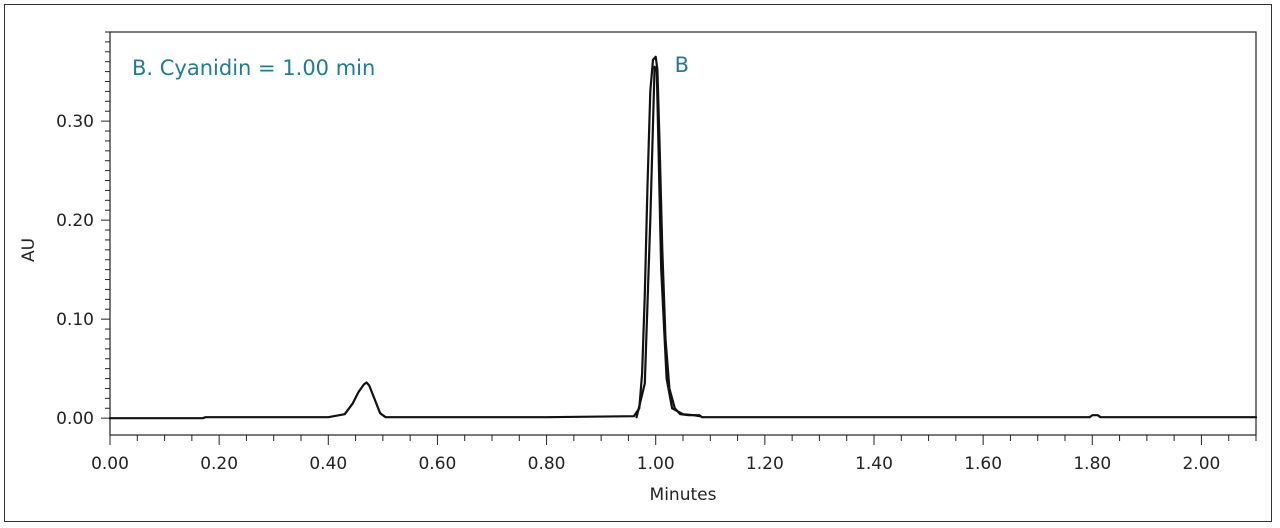 The width and height of the screenshot is (1280, 528). Describe the element at coordinates (547, 464) in the screenshot. I see `x-tick-label: 0.80` at that location.